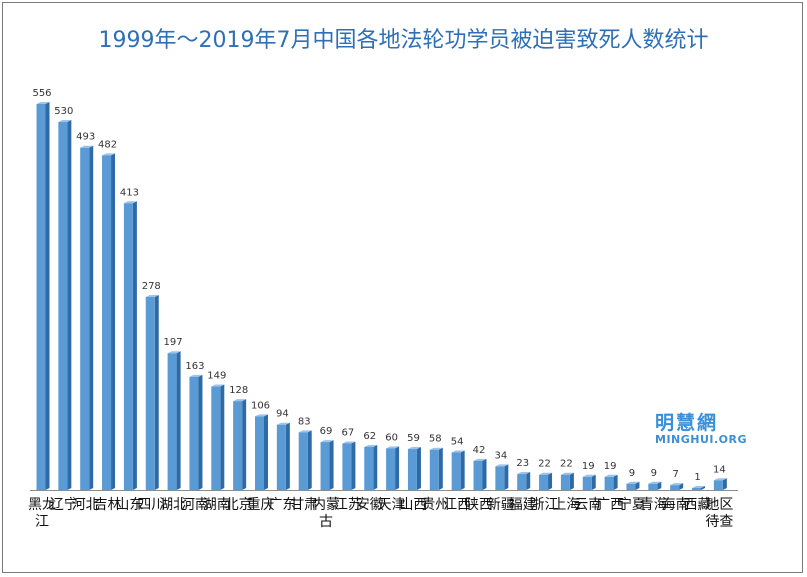  I want to click on category-label-line: 重庆, so click(261, 505).